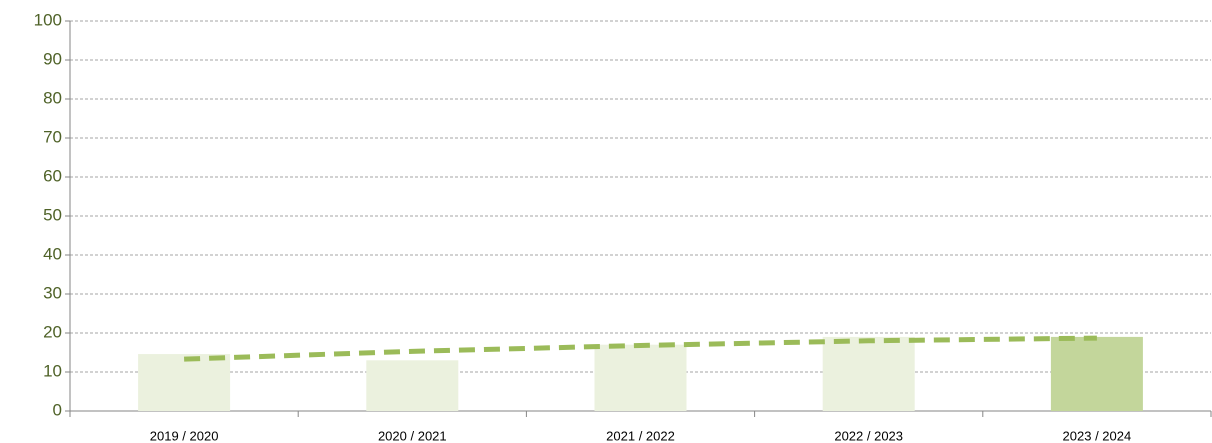  I want to click on y-tick-label: 100, so click(48, 19).